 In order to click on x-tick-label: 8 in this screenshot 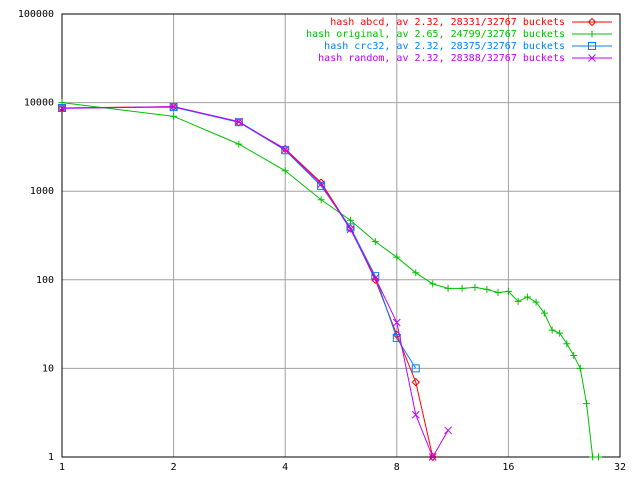, I will do `click(397, 467)`.